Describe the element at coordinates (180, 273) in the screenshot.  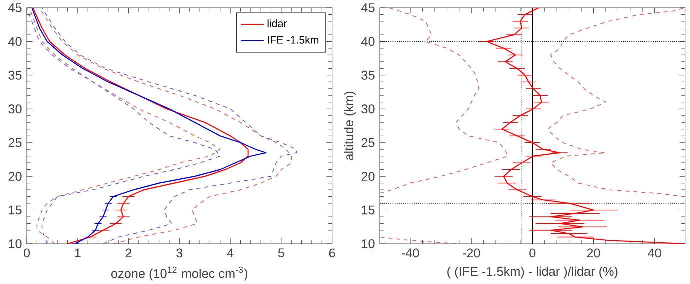
I see `x-axis-title: ozone (10$^{12}$ molec cm$^{-3}$)` at that location.